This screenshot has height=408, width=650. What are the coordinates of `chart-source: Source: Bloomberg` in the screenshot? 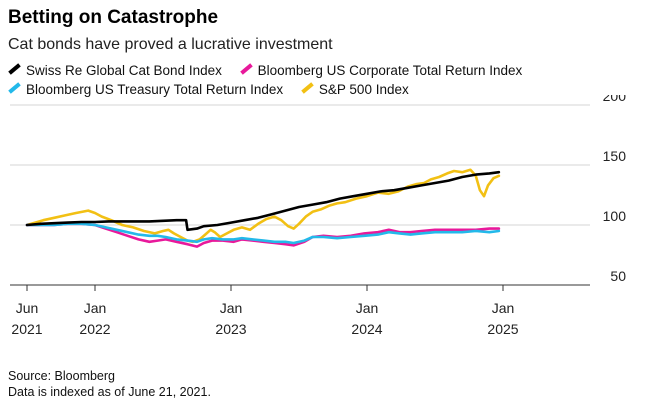 It's located at (62, 376).